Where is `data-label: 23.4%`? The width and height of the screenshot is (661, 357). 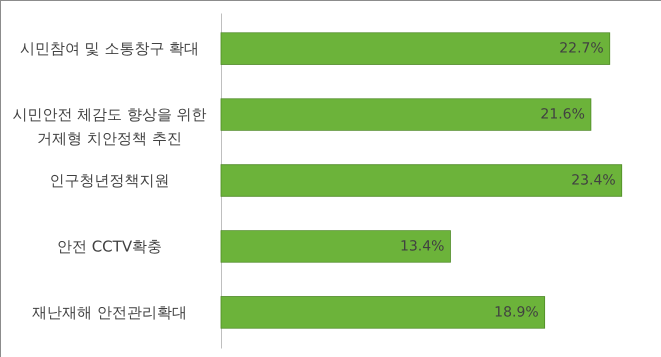 data-label: 23.4% is located at coordinates (593, 180).